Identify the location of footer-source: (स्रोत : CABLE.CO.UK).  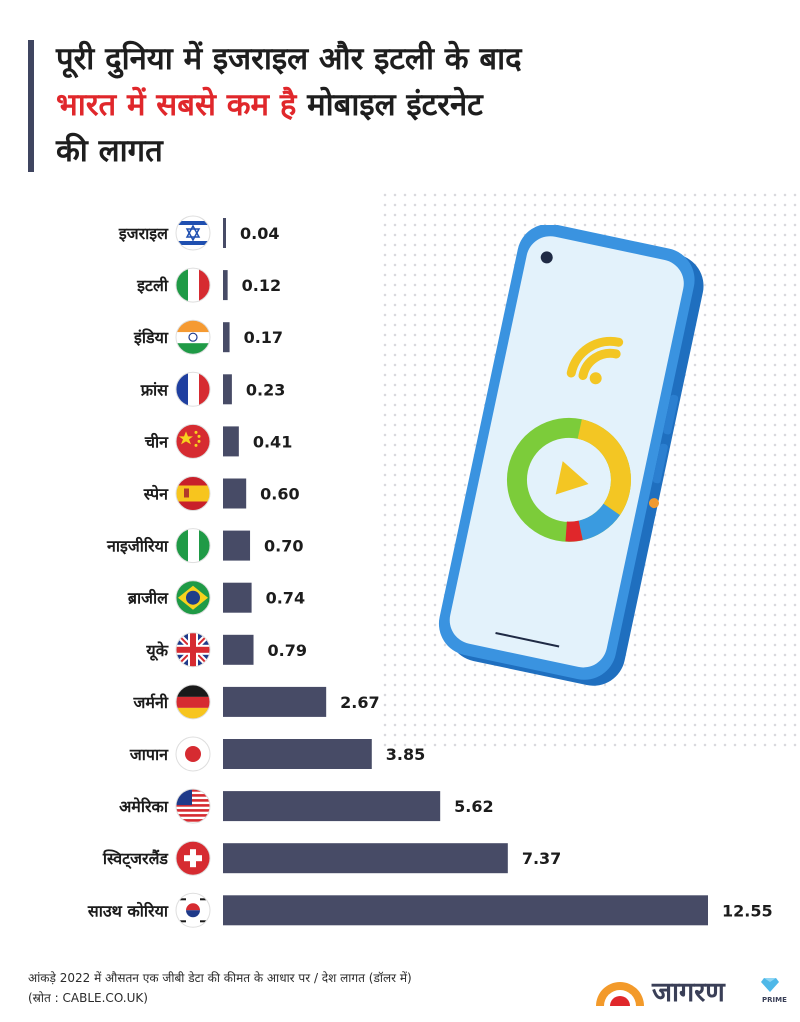
(88, 998).